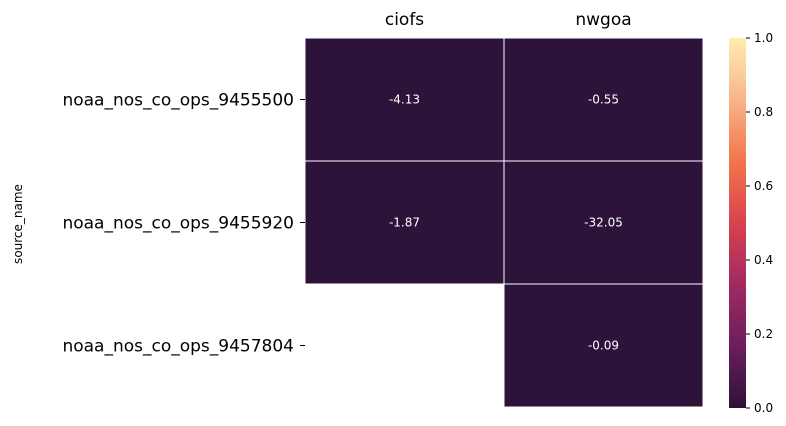 This screenshot has height=426, width=786. I want to click on cell-value-label: -0.09, so click(603, 346).